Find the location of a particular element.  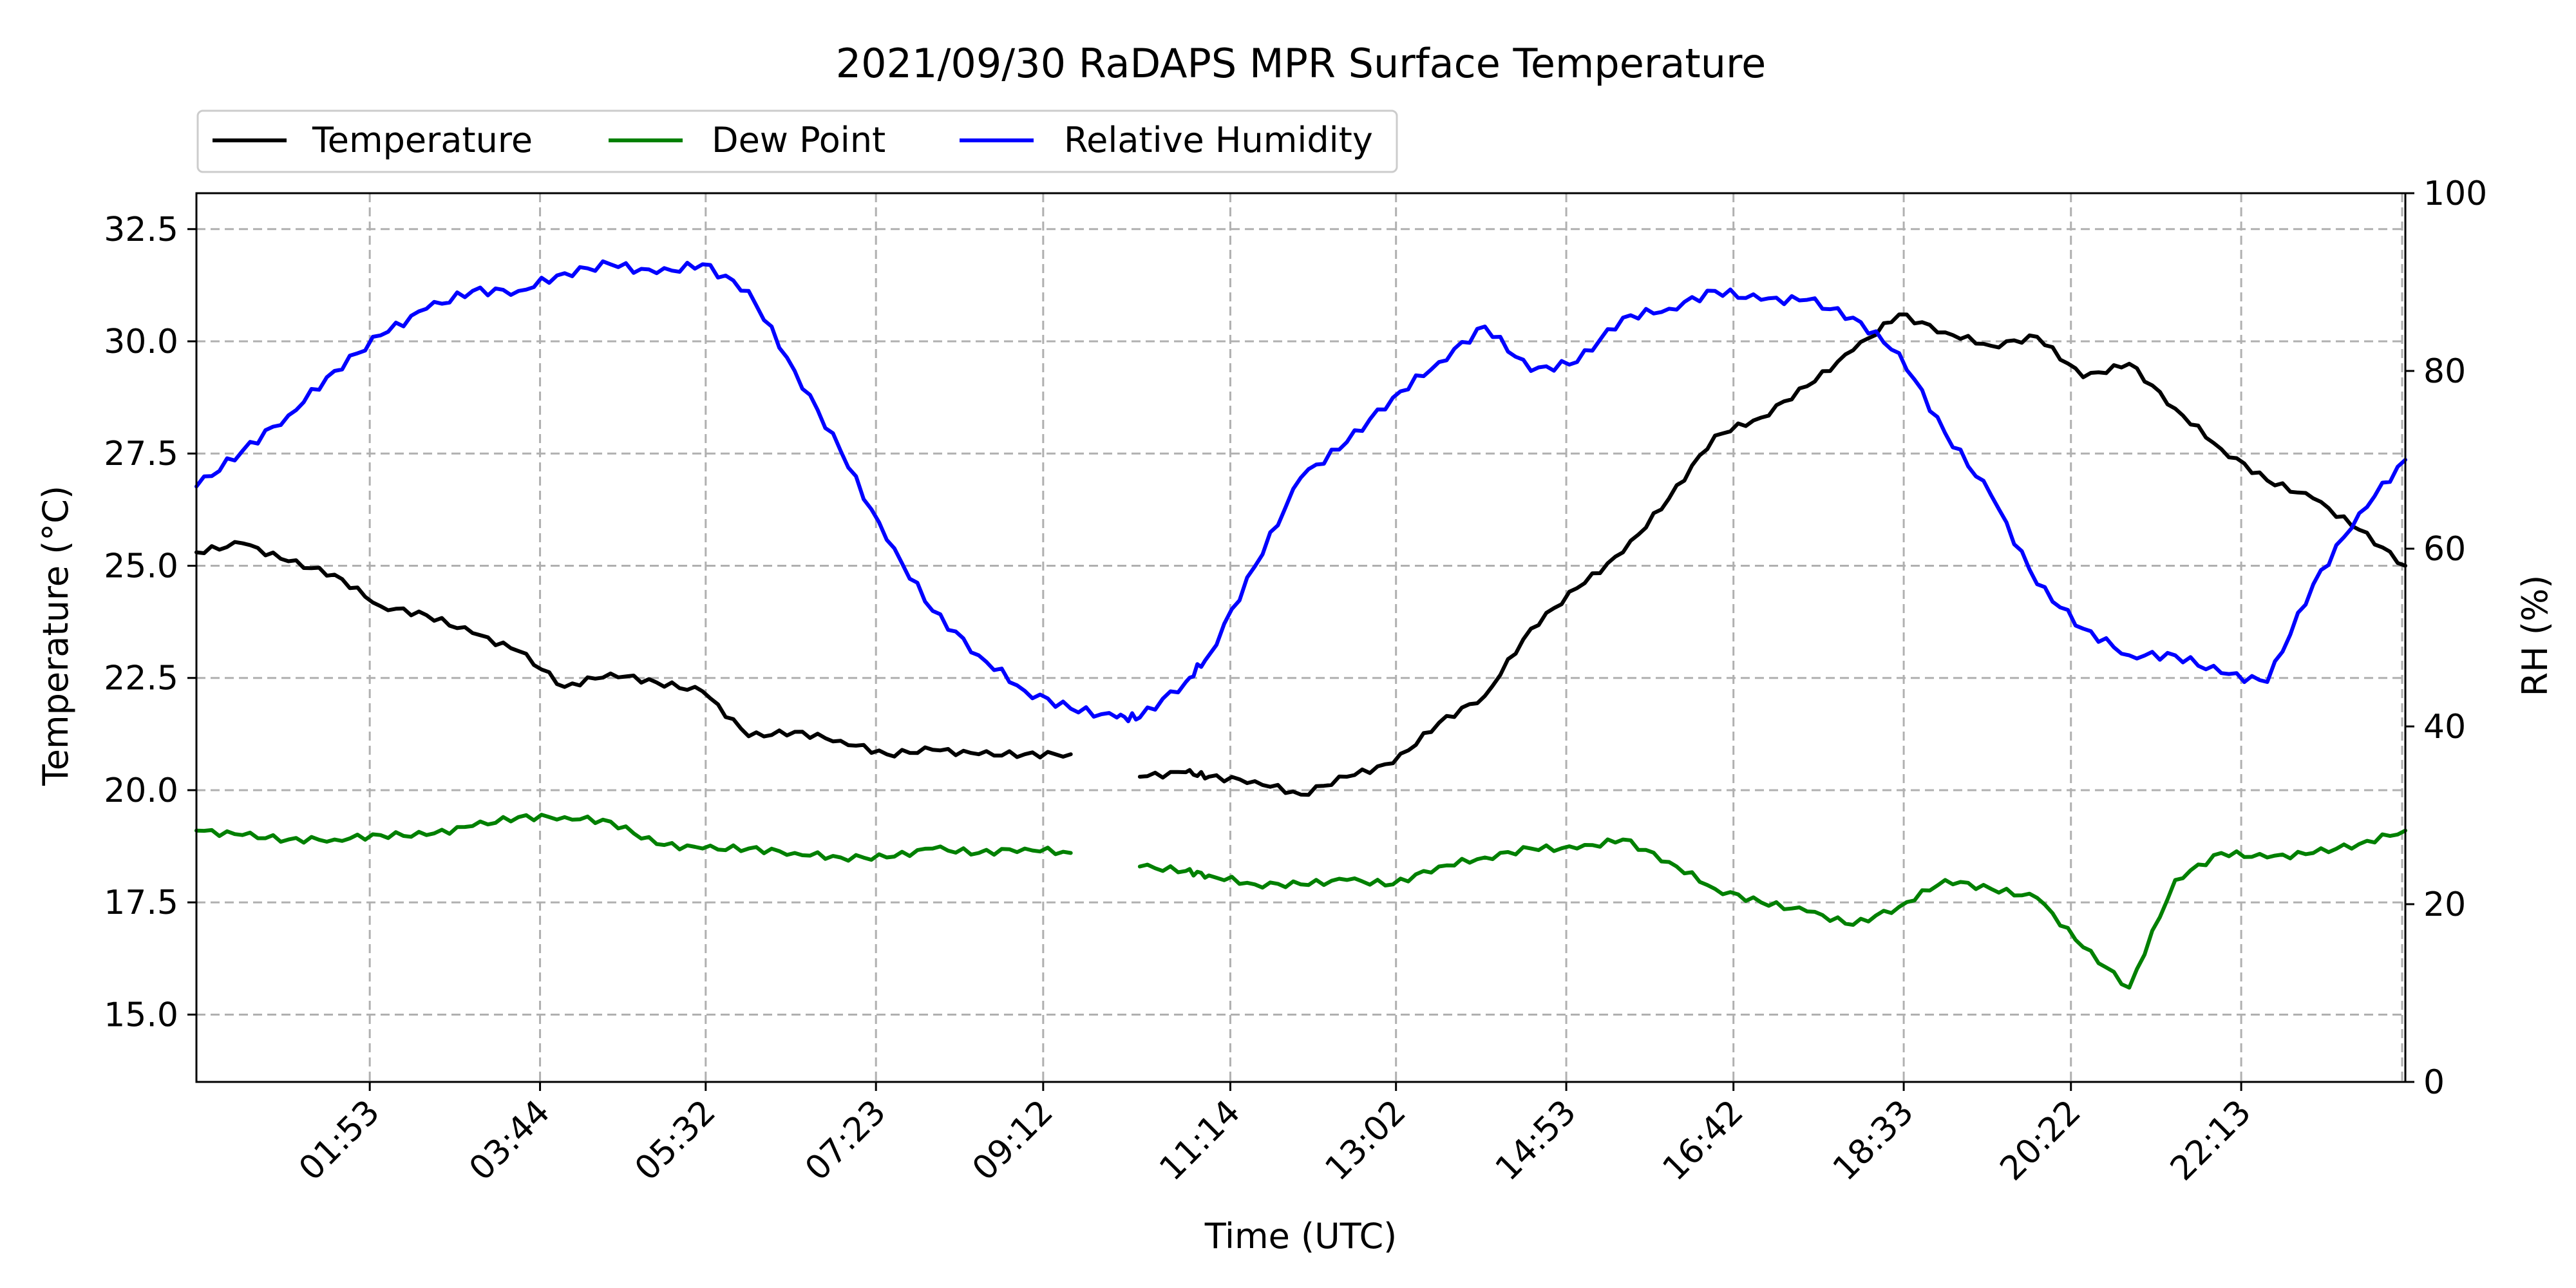

y-tick-label: 20.0 is located at coordinates (141, 791).